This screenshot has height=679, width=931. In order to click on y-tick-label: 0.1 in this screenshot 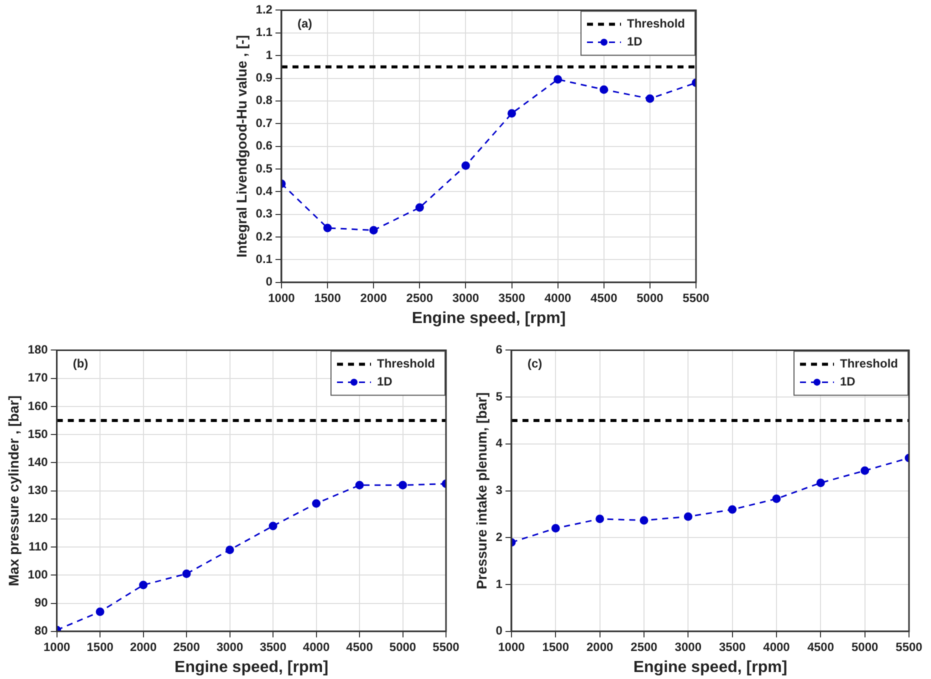, I will do `click(264, 259)`.